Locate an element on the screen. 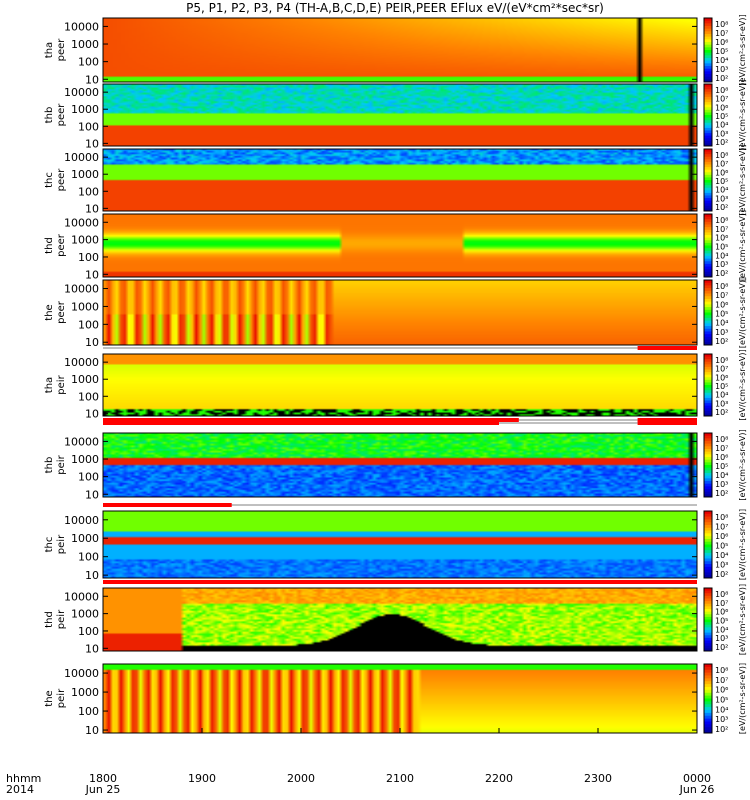 This screenshot has height=800, width=750. x-tick-label: 2200 is located at coordinates (499, 778).